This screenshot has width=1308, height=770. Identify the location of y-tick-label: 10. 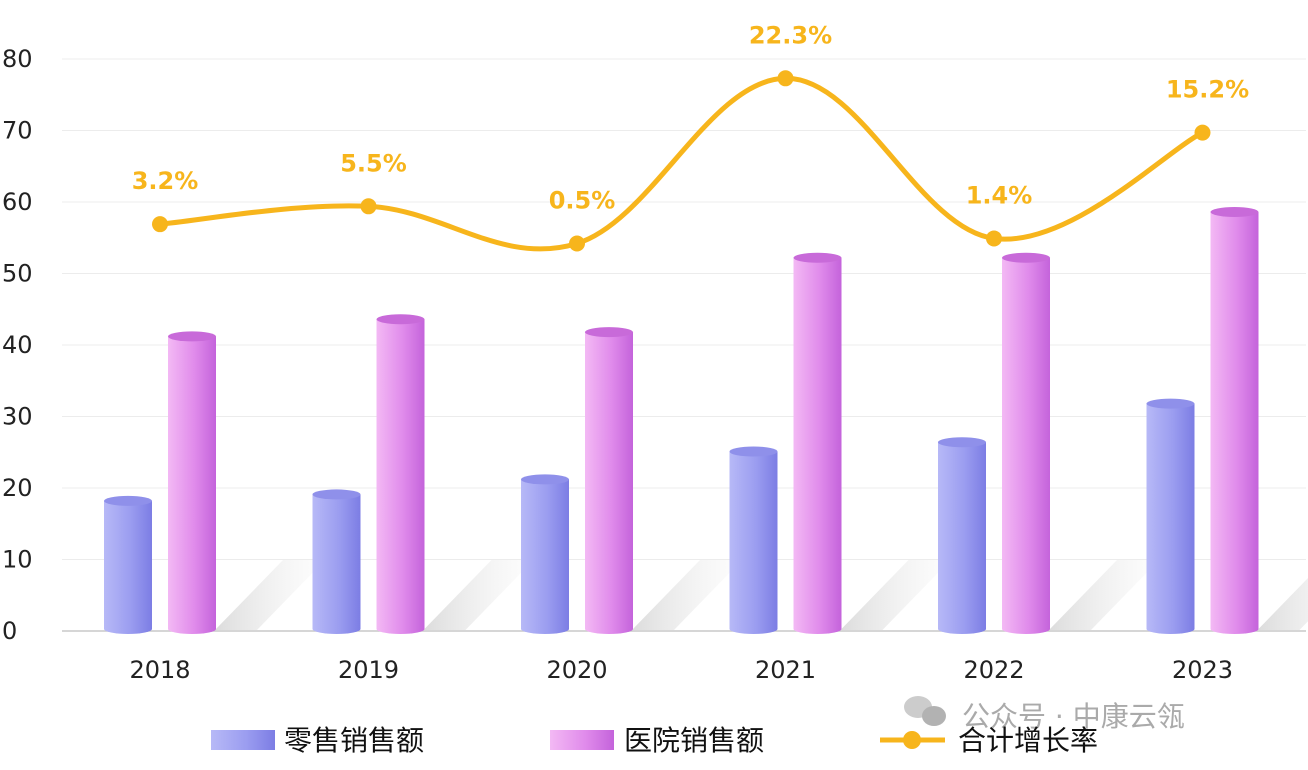
(17, 560).